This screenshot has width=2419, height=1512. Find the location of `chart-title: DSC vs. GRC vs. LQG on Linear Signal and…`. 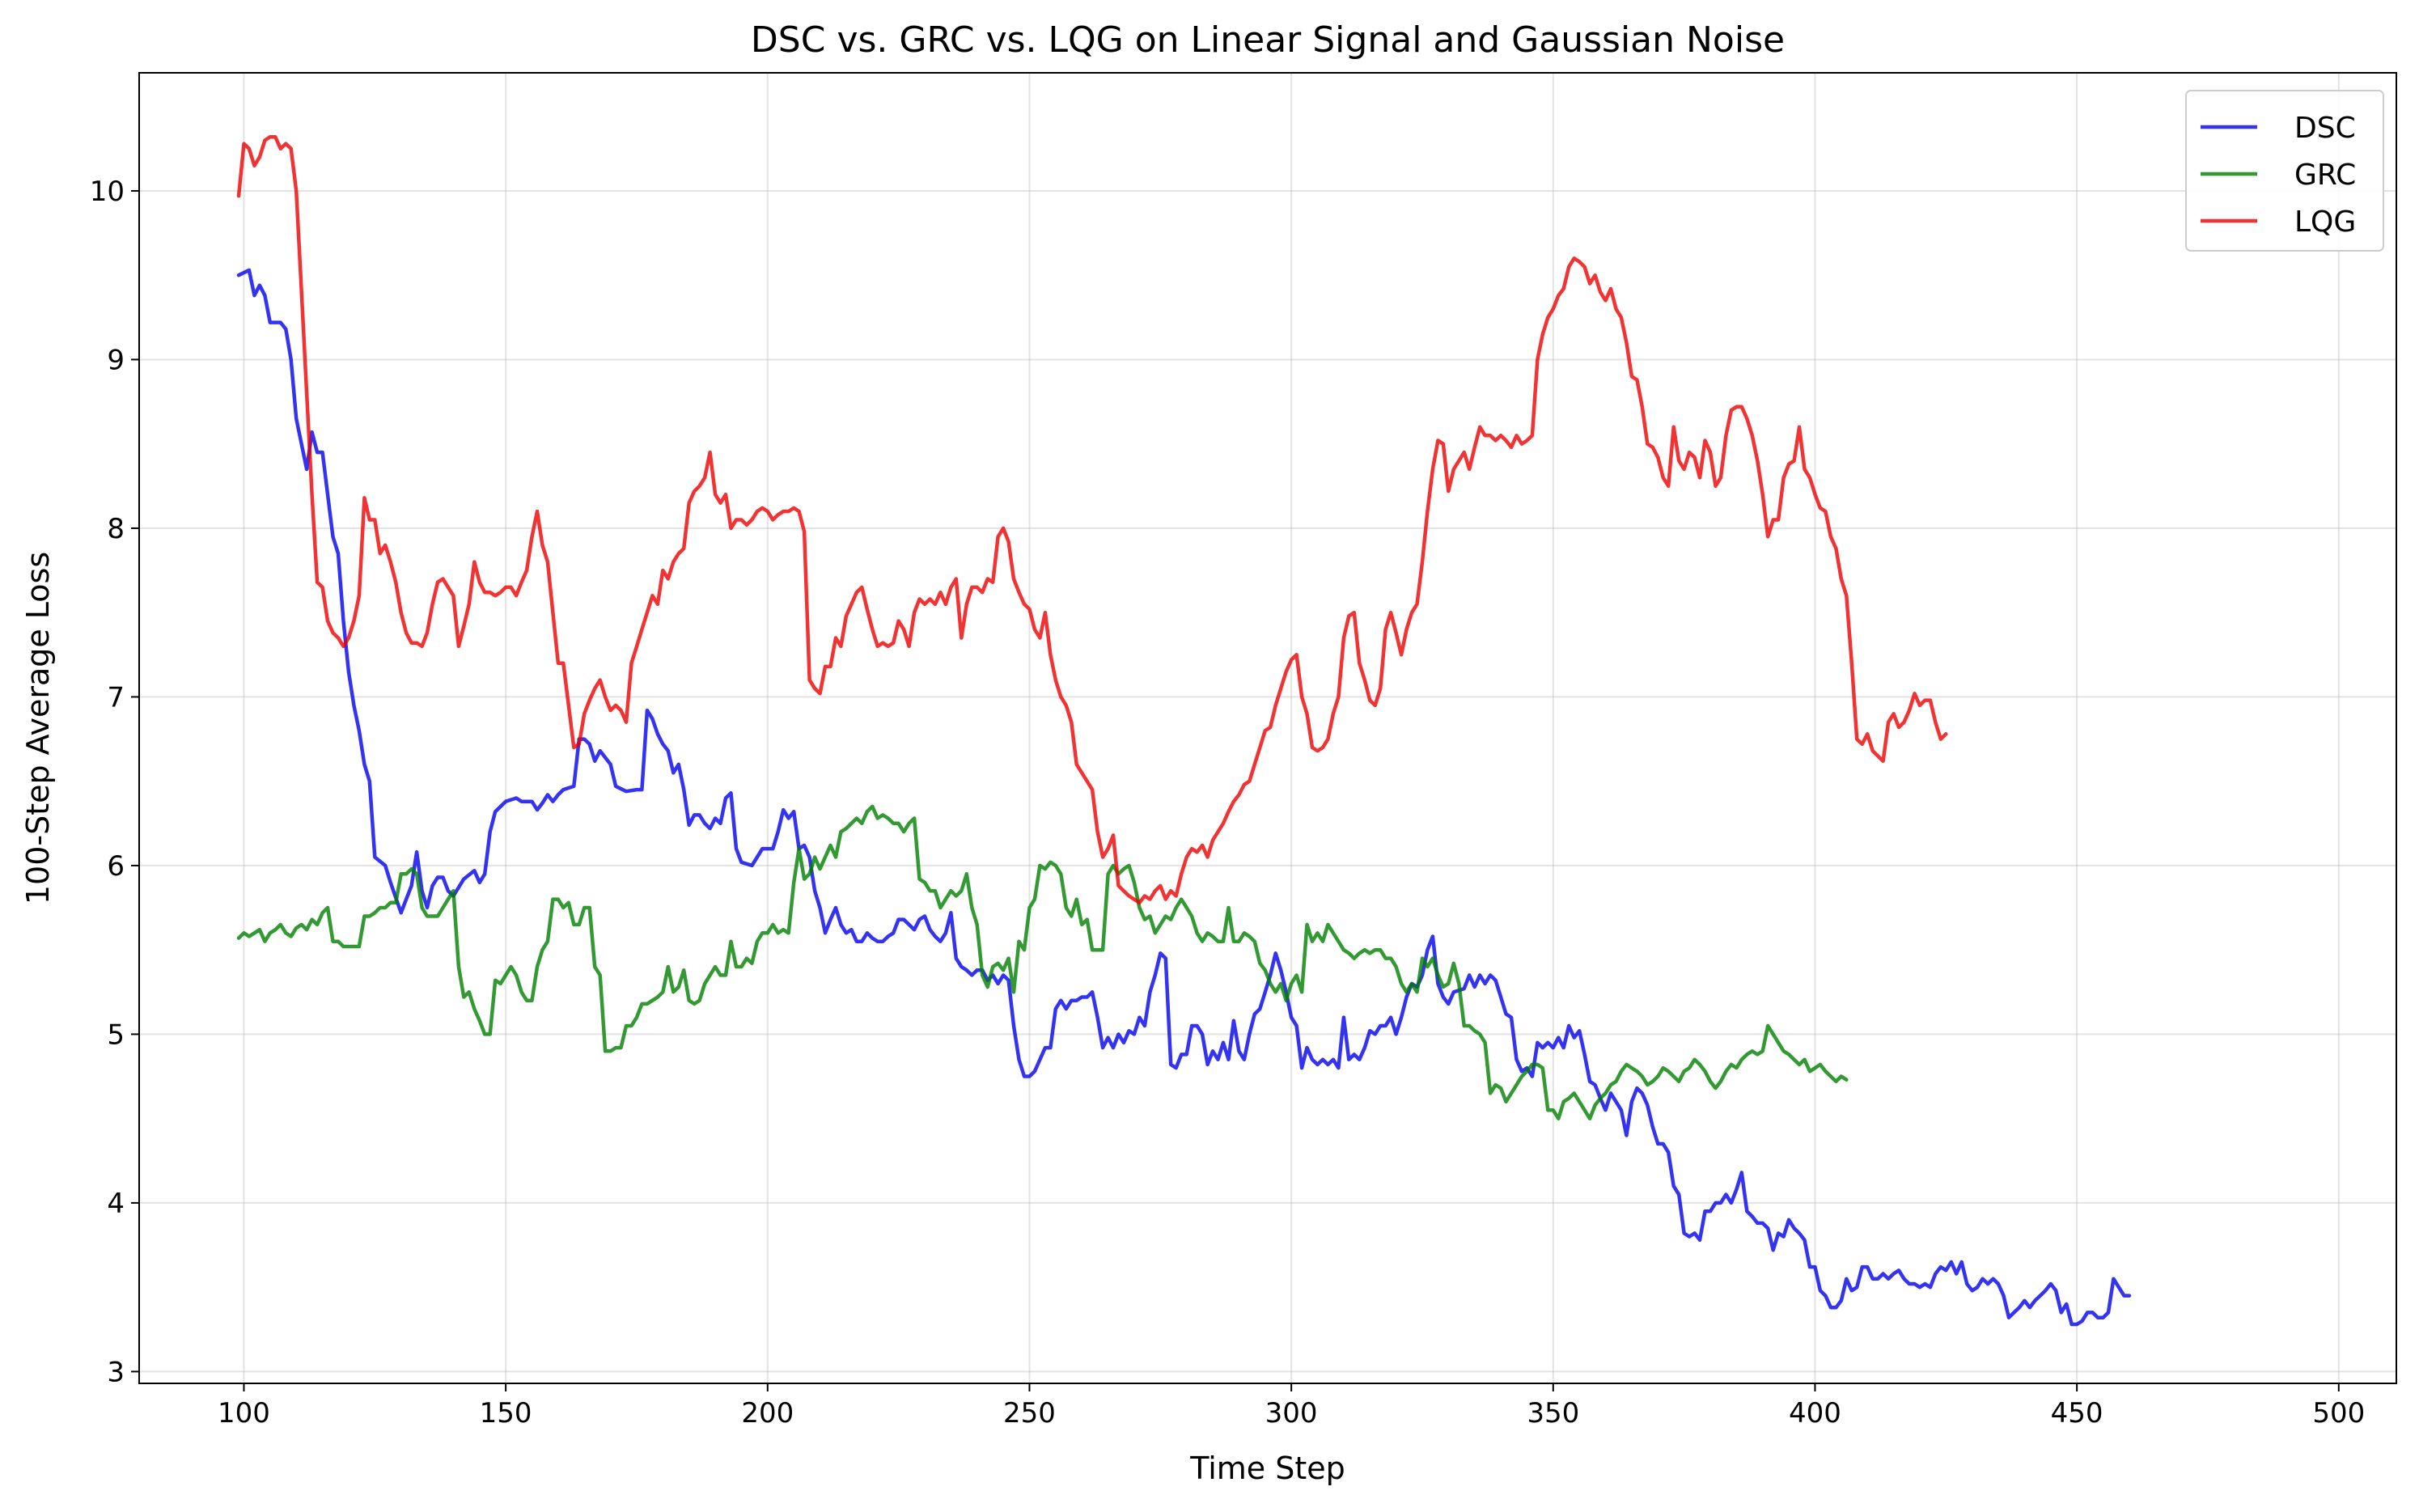

chart-title: DSC vs. GRC vs. LQG on Linear Signal and… is located at coordinates (1268, 40).